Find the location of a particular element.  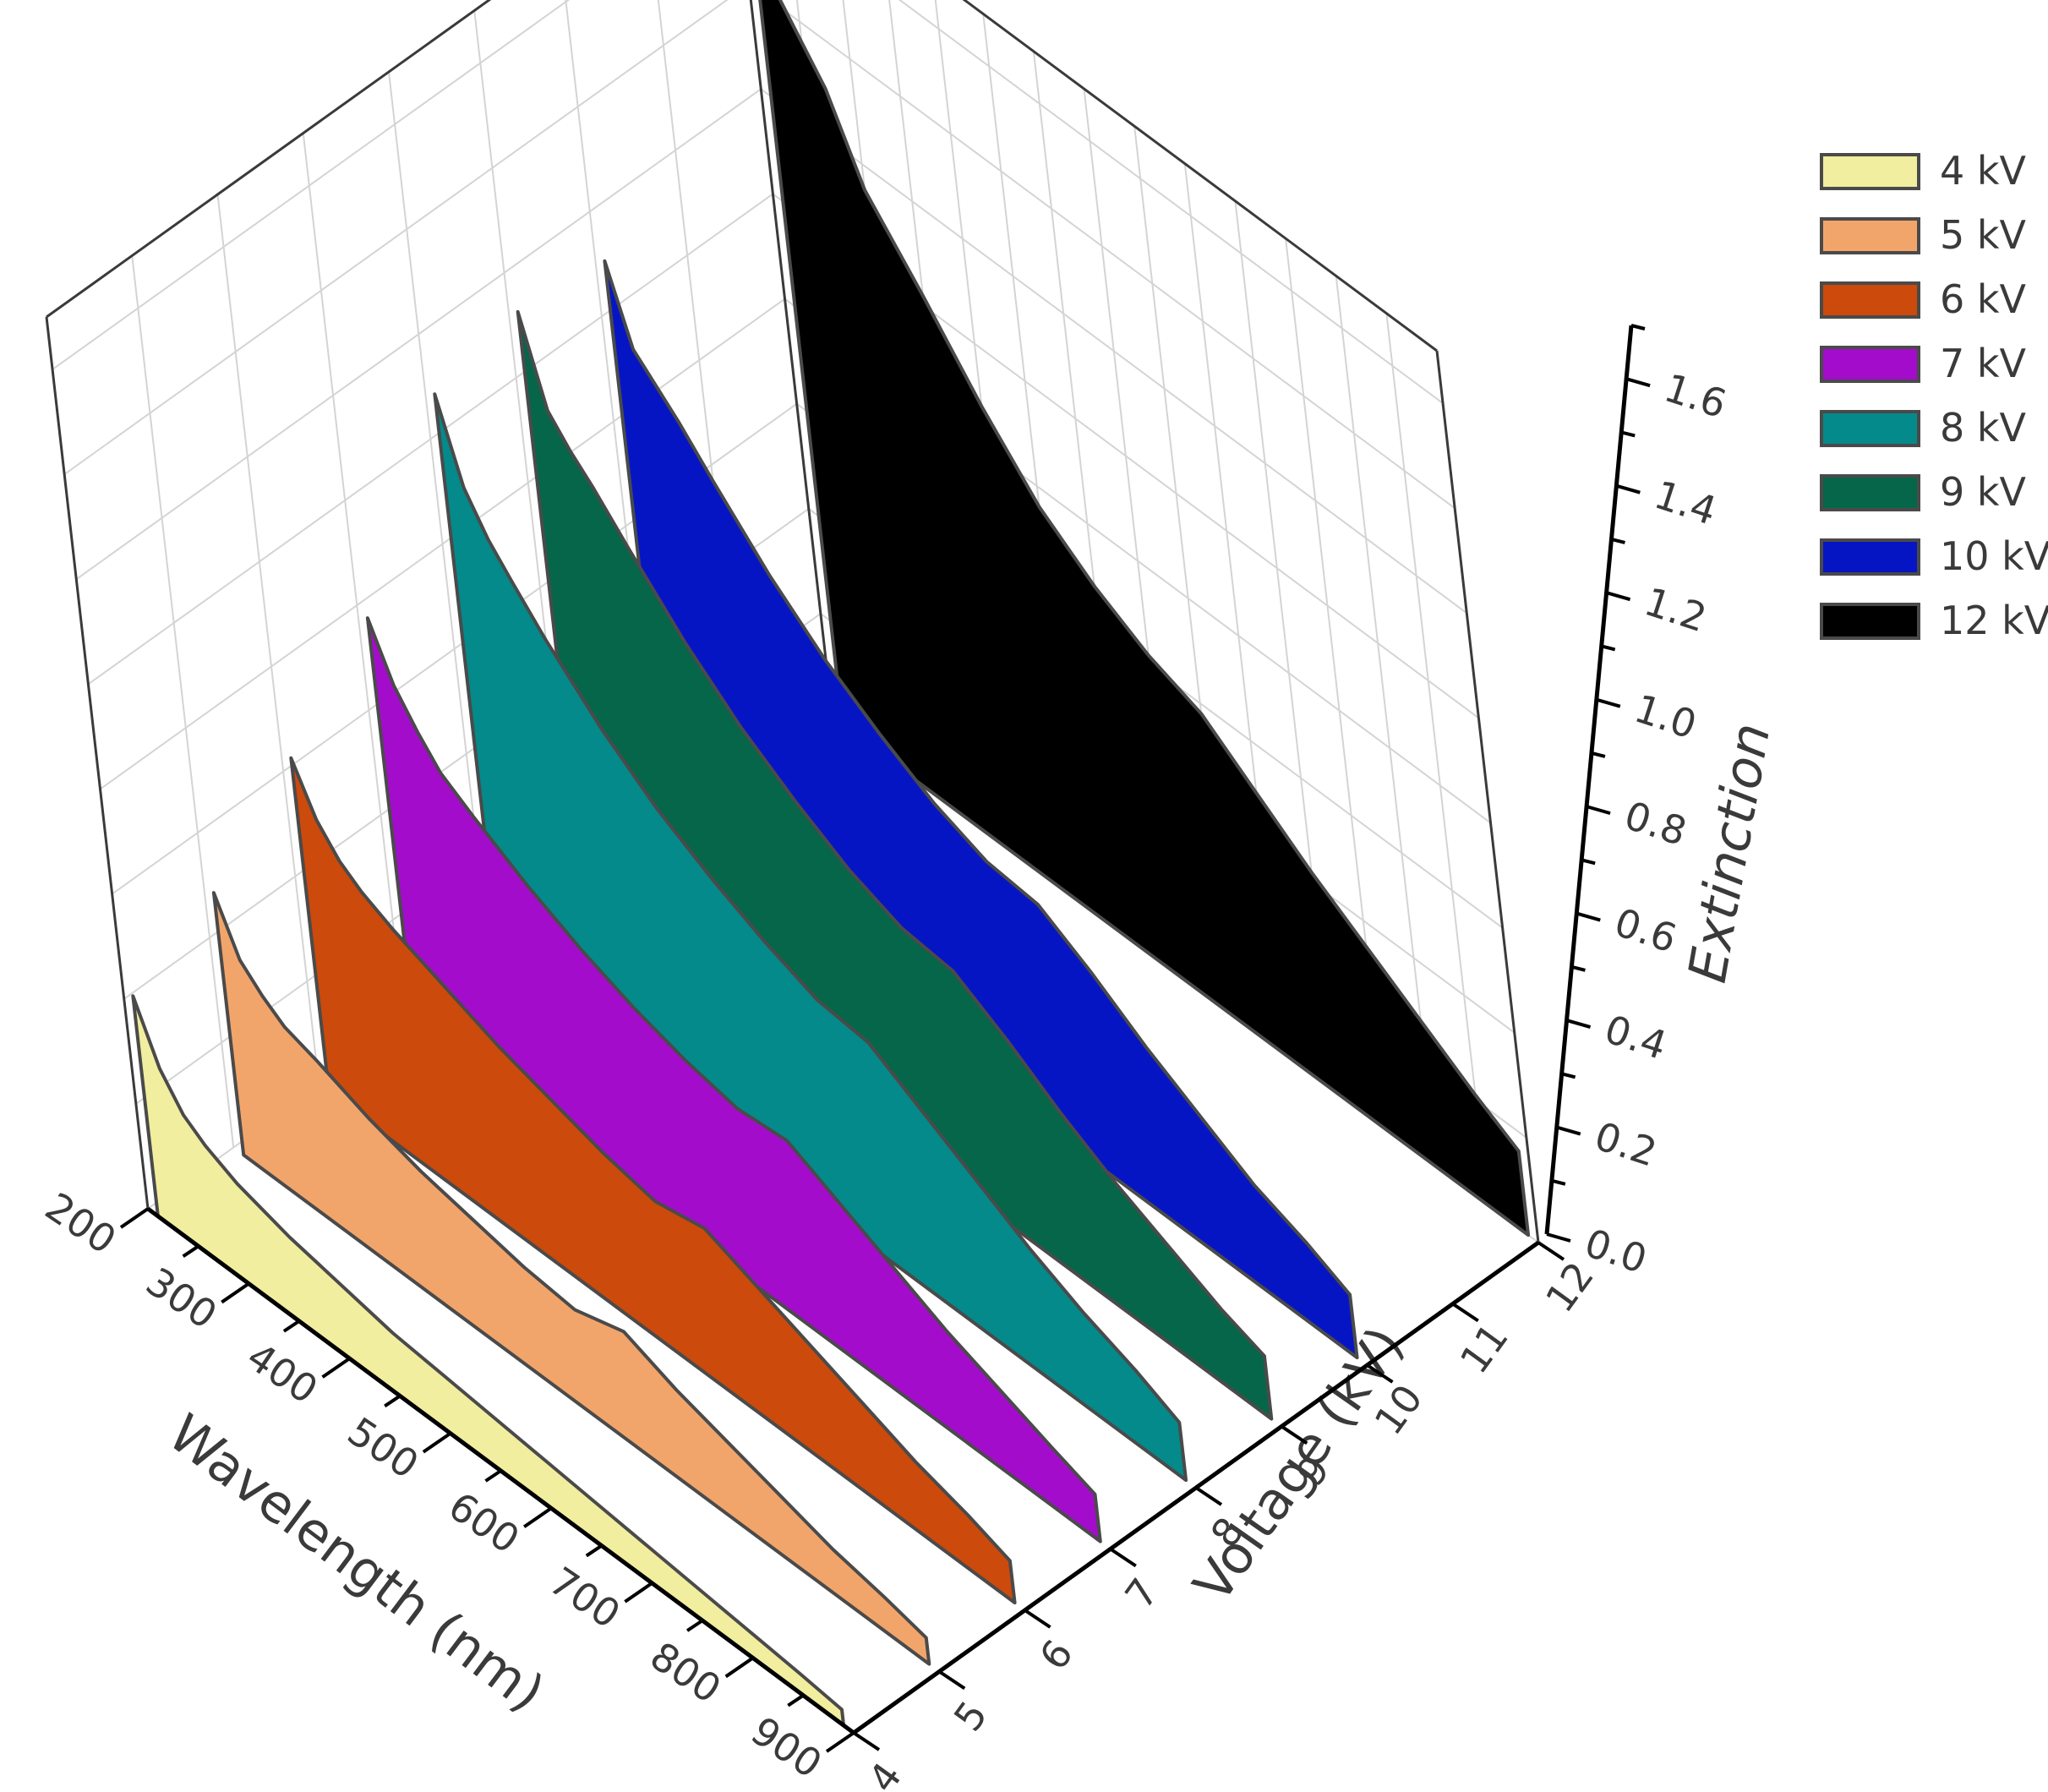

x-tick-label: 300 is located at coordinates (181, 1298).